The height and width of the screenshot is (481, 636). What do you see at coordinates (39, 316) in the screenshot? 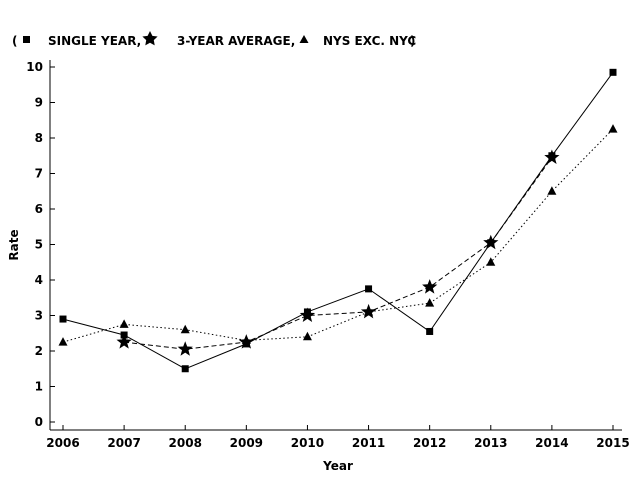
I see `y-tick-label: 3` at bounding box center [39, 316].